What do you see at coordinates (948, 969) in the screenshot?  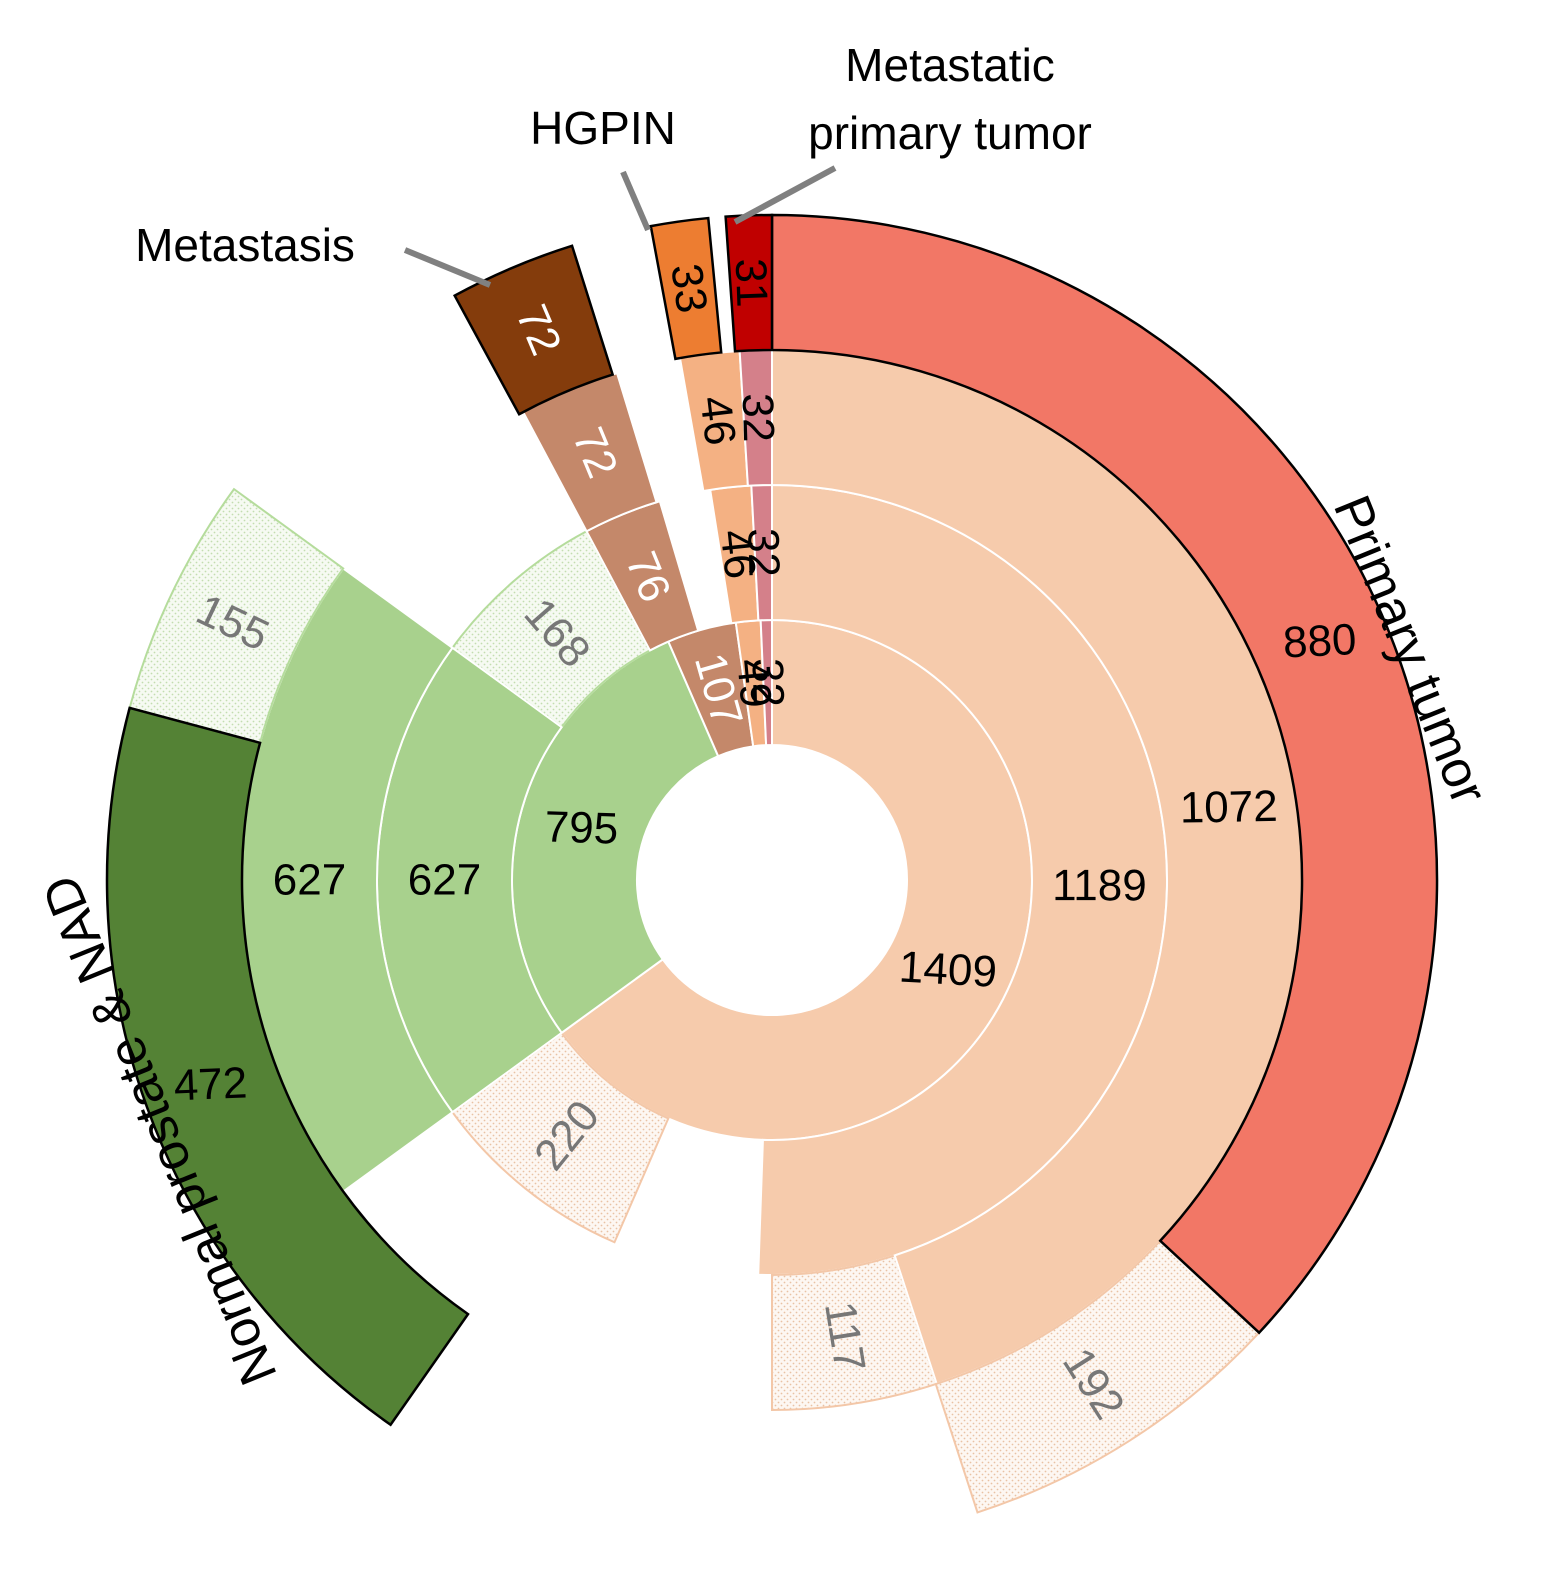 I see `segment-value-label: 1409` at bounding box center [948, 969].